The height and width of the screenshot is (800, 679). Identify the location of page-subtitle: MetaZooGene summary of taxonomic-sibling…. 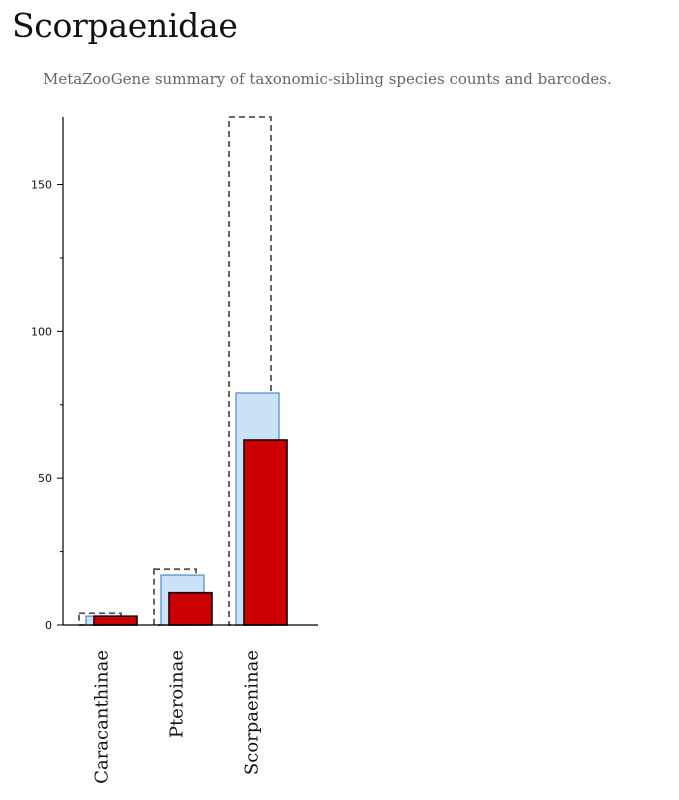
(327, 79).